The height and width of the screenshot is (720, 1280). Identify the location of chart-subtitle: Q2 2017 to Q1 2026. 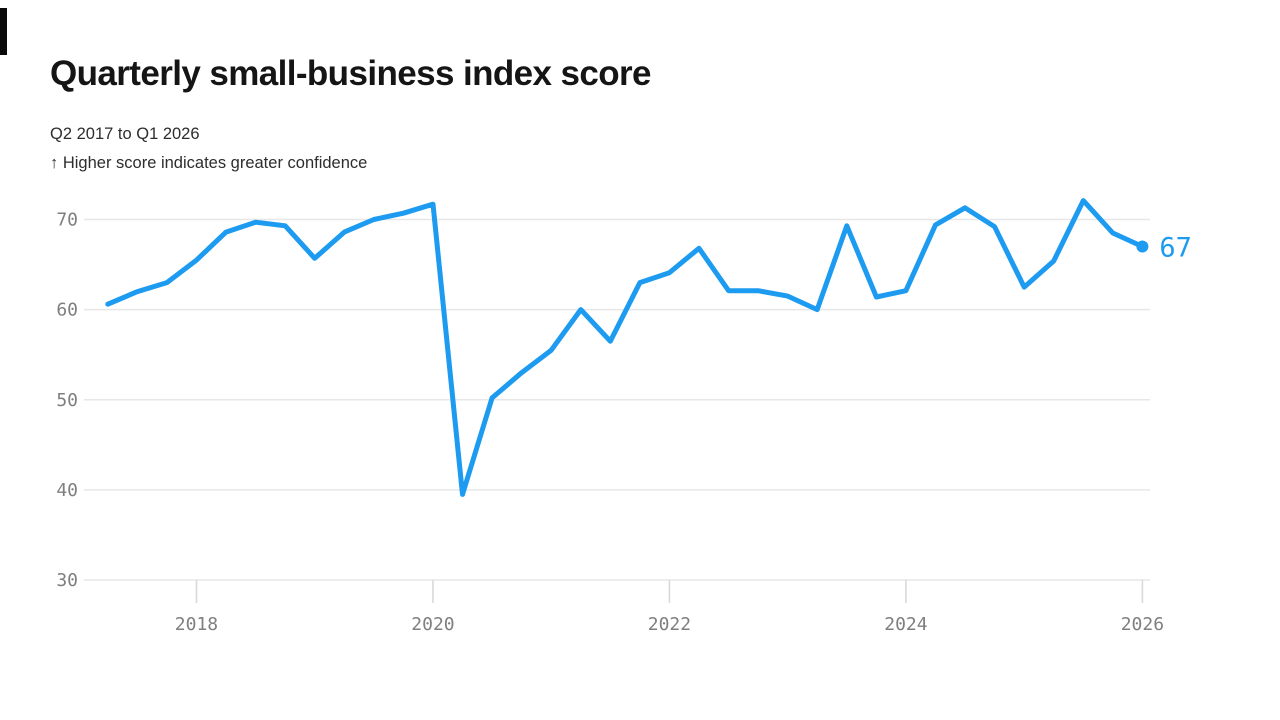
(125, 134).